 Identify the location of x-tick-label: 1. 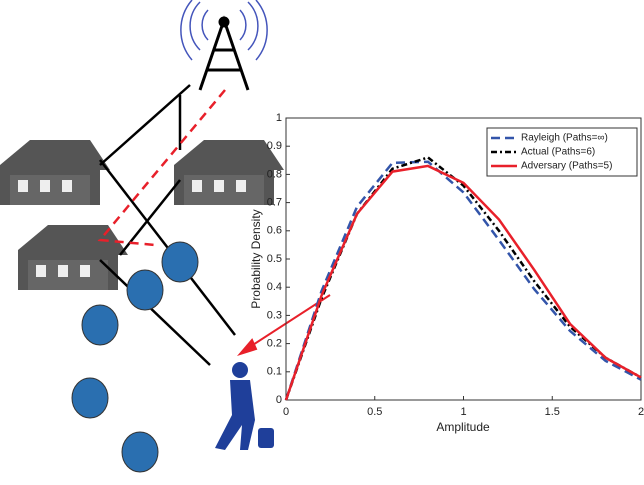
(463, 412).